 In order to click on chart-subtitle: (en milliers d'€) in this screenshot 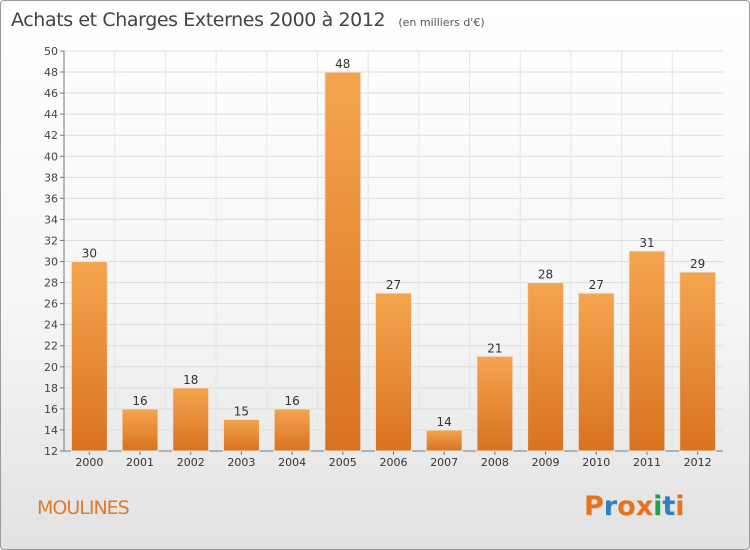, I will do `click(441, 22)`.